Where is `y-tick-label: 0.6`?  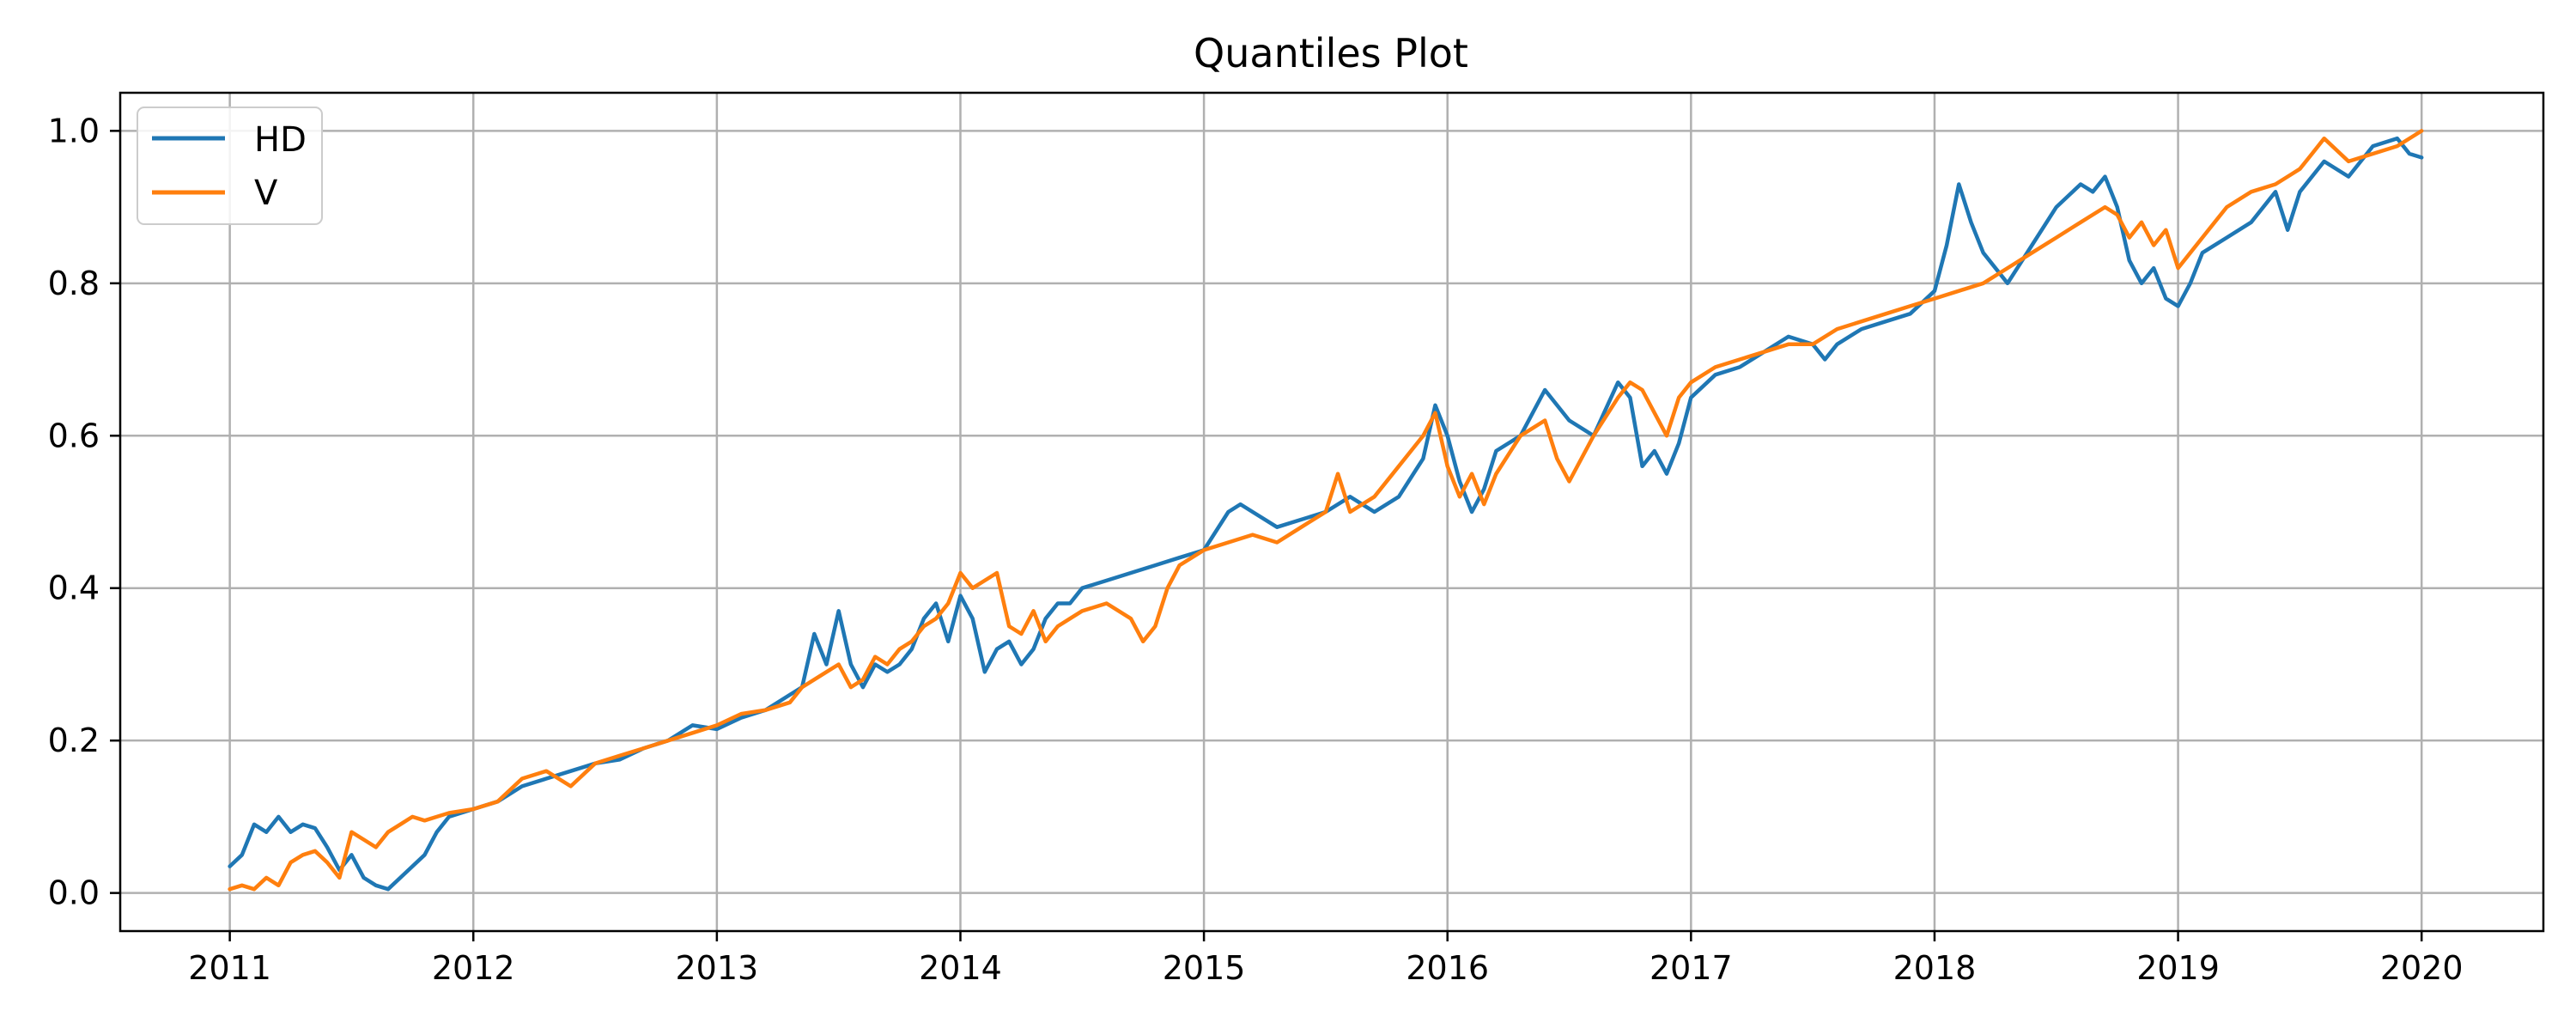 y-tick-label: 0.6 is located at coordinates (74, 435).